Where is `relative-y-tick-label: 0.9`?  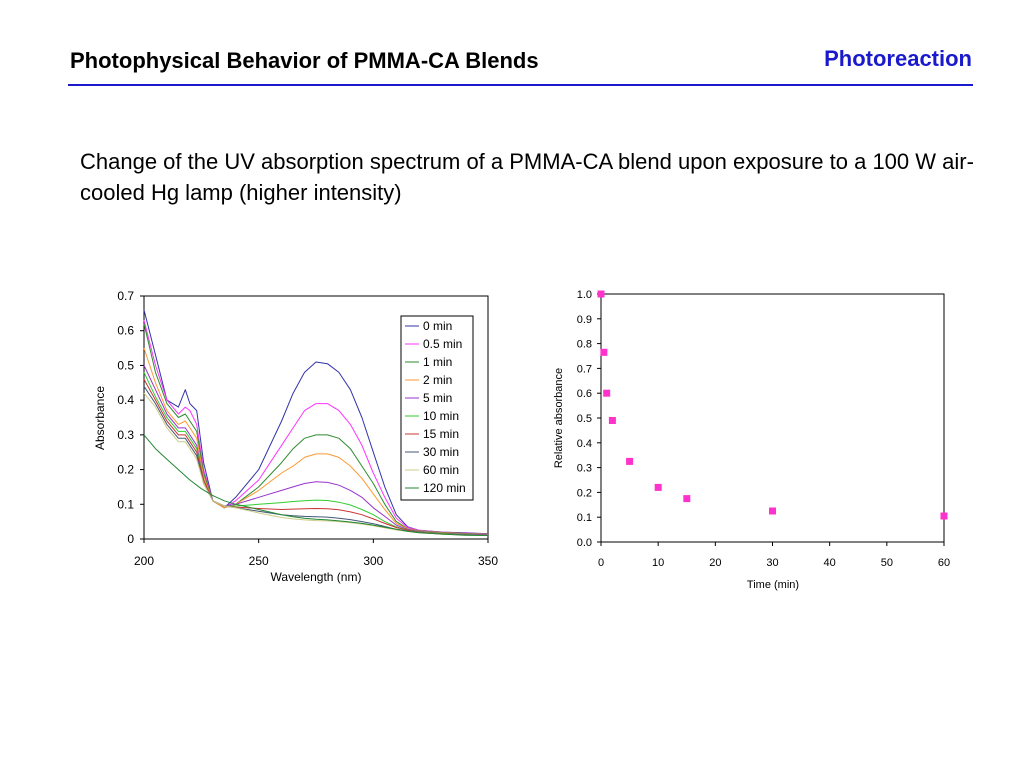 relative-y-tick-label: 0.9 is located at coordinates (584, 320).